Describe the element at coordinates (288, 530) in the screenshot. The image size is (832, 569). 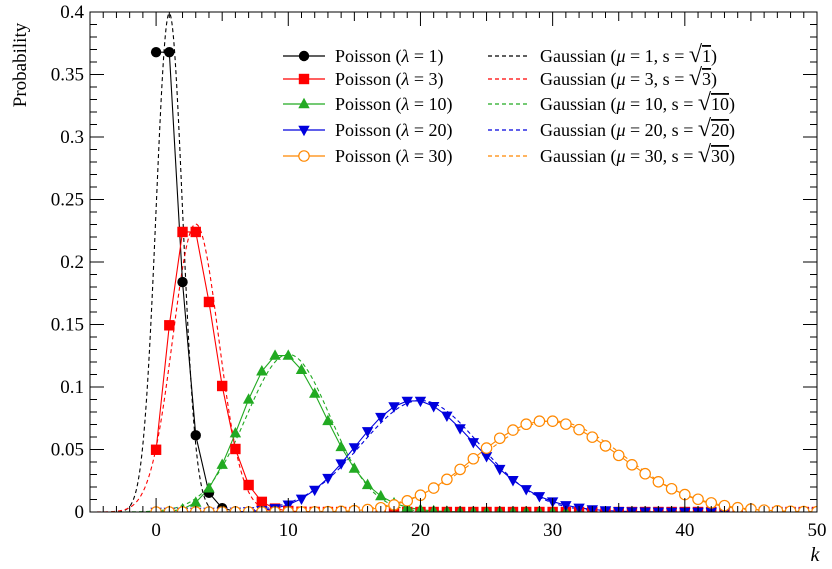
I see `x-tick-label: 10` at that location.